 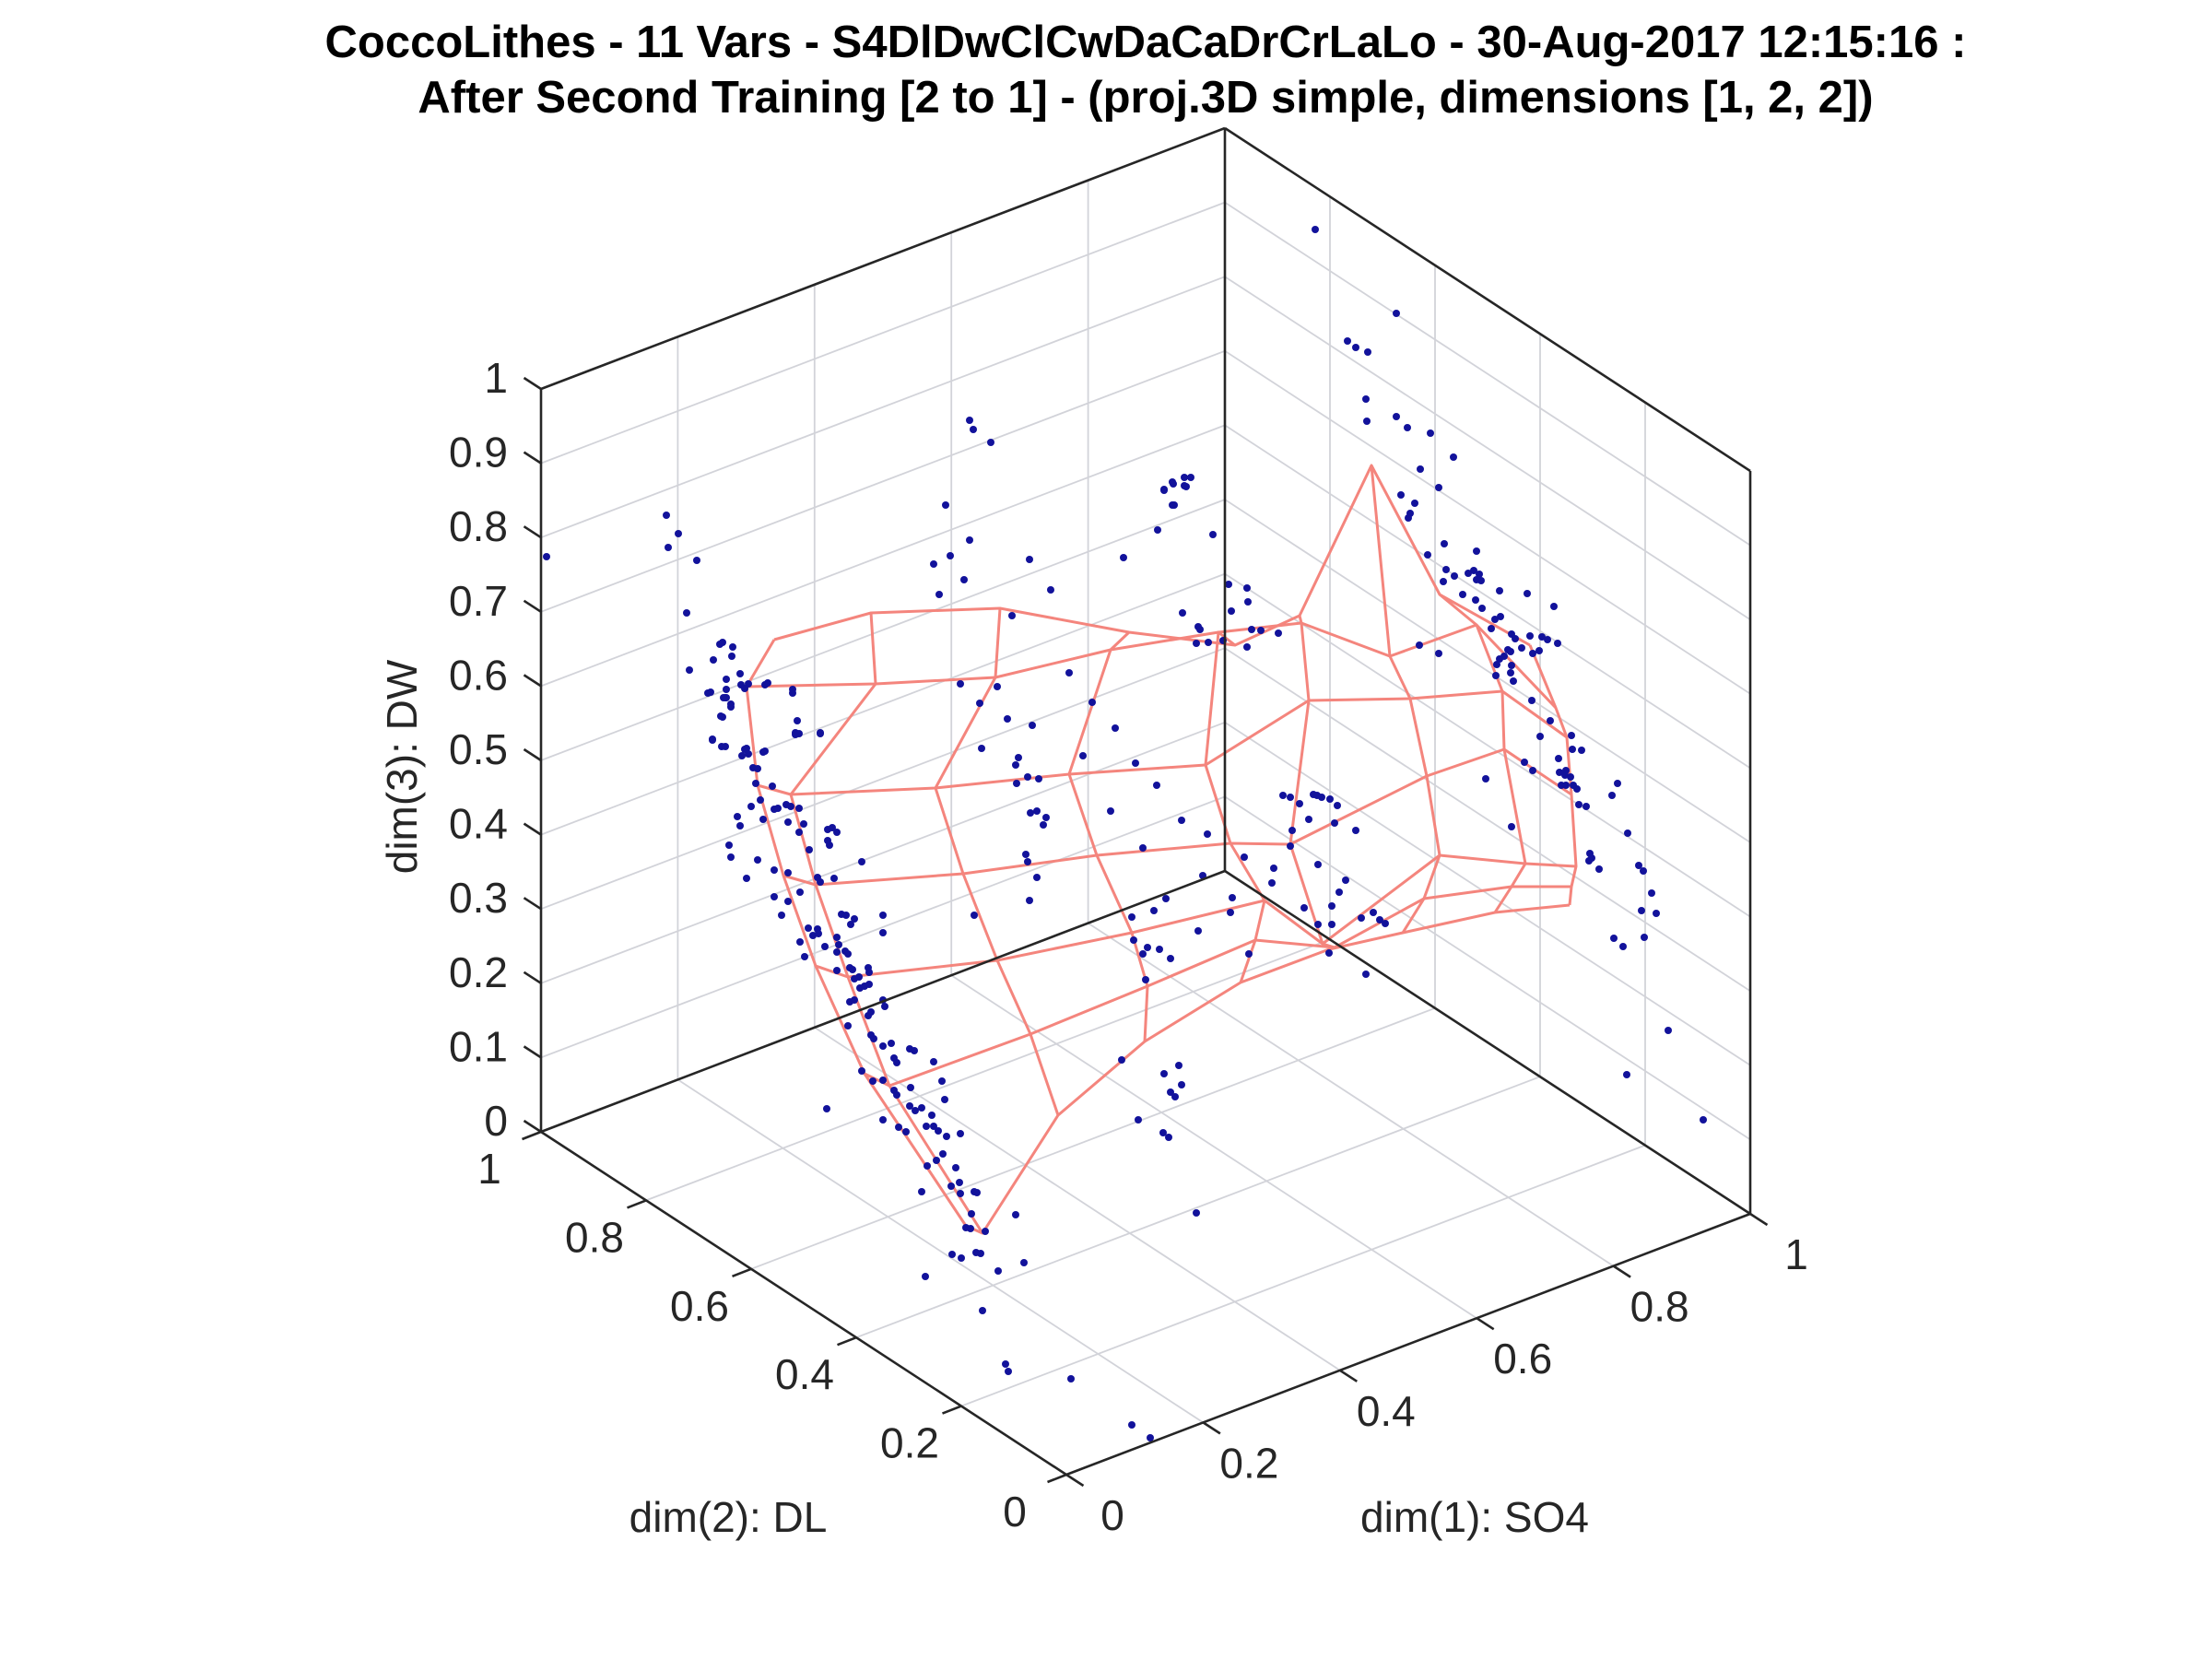 What do you see at coordinates (1522, 1358) in the screenshot?
I see `x-tick-label: 0.6` at bounding box center [1522, 1358].